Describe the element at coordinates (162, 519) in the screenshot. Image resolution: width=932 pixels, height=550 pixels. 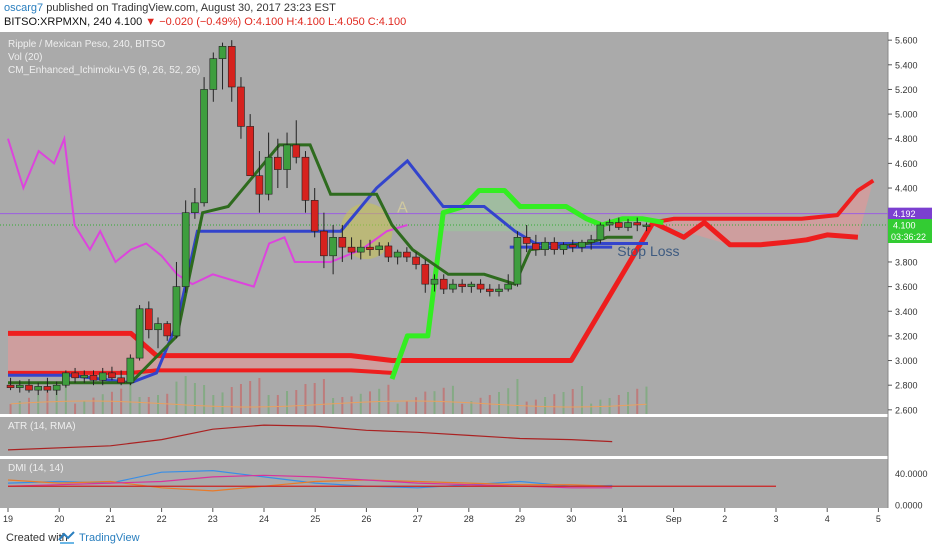
I see `time-tick-label: 22` at that location.